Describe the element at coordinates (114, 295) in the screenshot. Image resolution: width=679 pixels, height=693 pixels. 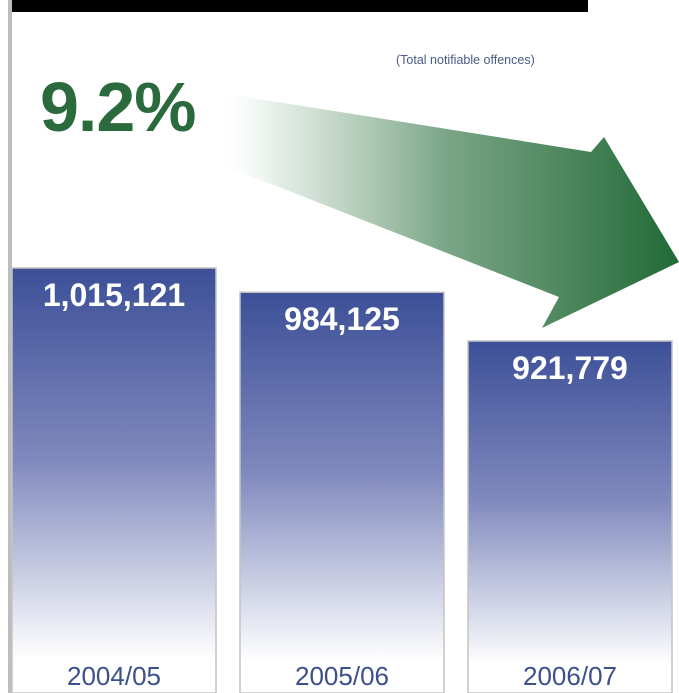
I see `bar-value-label: 1,015,121` at that location.